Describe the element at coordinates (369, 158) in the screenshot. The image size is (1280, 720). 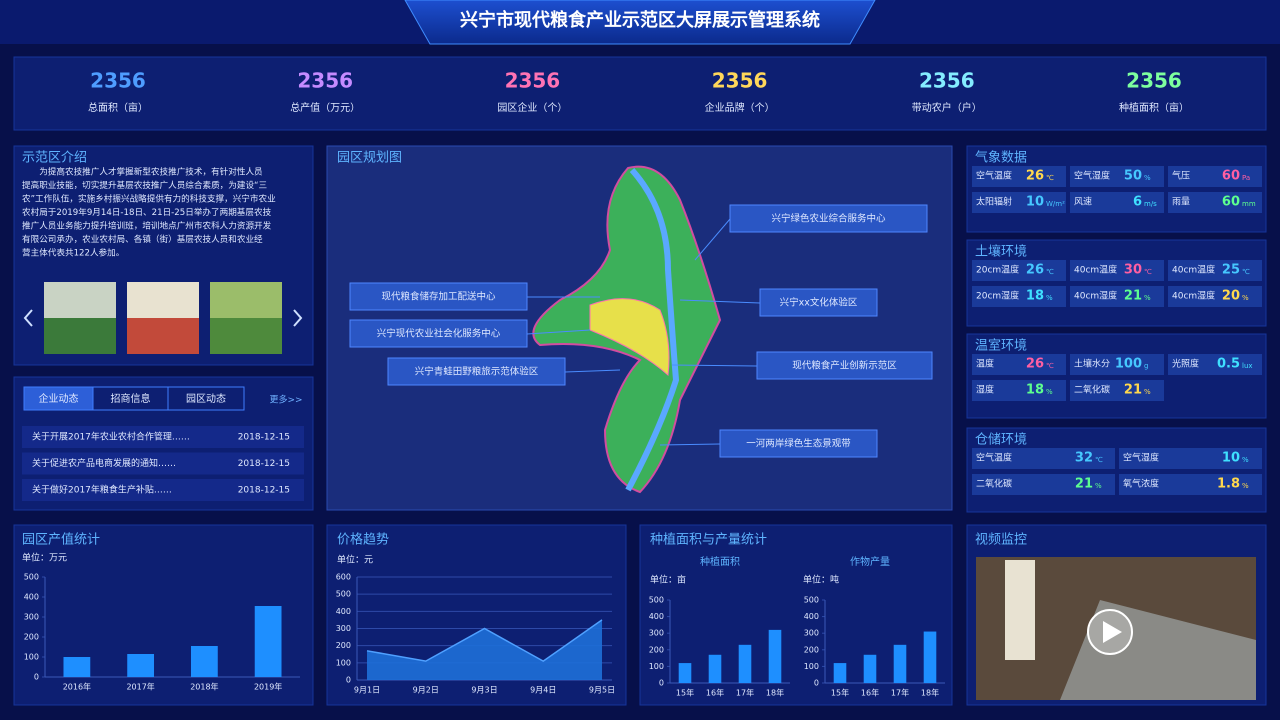
I see `panel-title: 园区规划图` at that location.